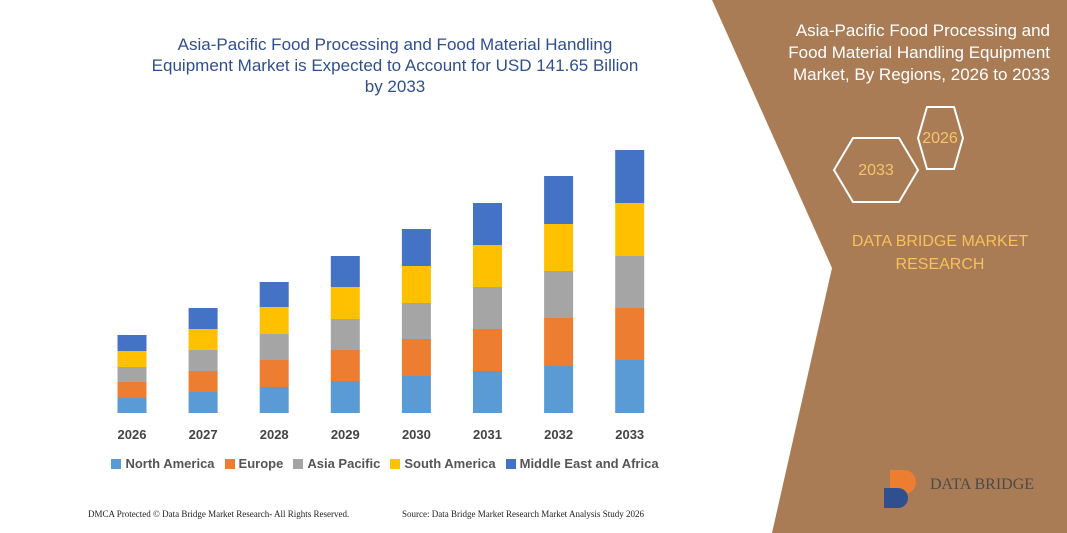 The height and width of the screenshot is (533, 1067). Describe the element at coordinates (132, 434) in the screenshot. I see `x-tick-label: 2026` at that location.